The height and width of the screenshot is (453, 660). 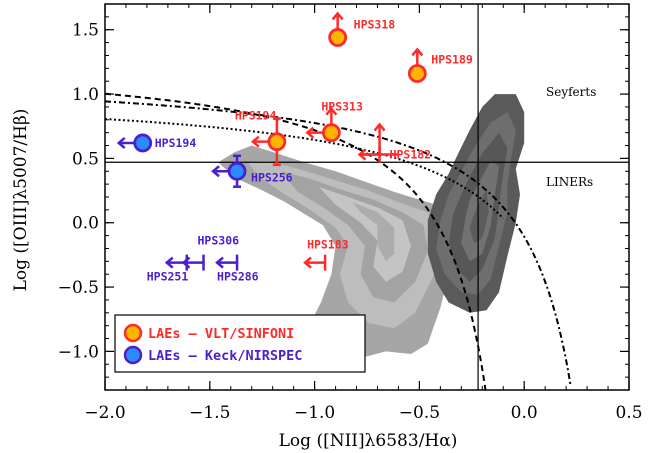 I want to click on keck-hps256-x-limit-head, so click(x=215, y=171).